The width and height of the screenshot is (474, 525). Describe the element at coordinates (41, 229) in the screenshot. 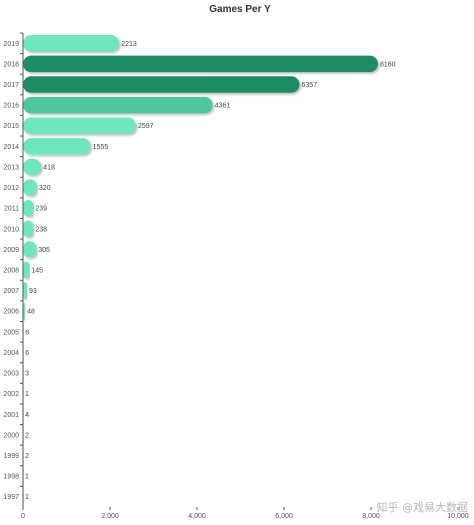

I see `data-label-2010: 238` at that location.